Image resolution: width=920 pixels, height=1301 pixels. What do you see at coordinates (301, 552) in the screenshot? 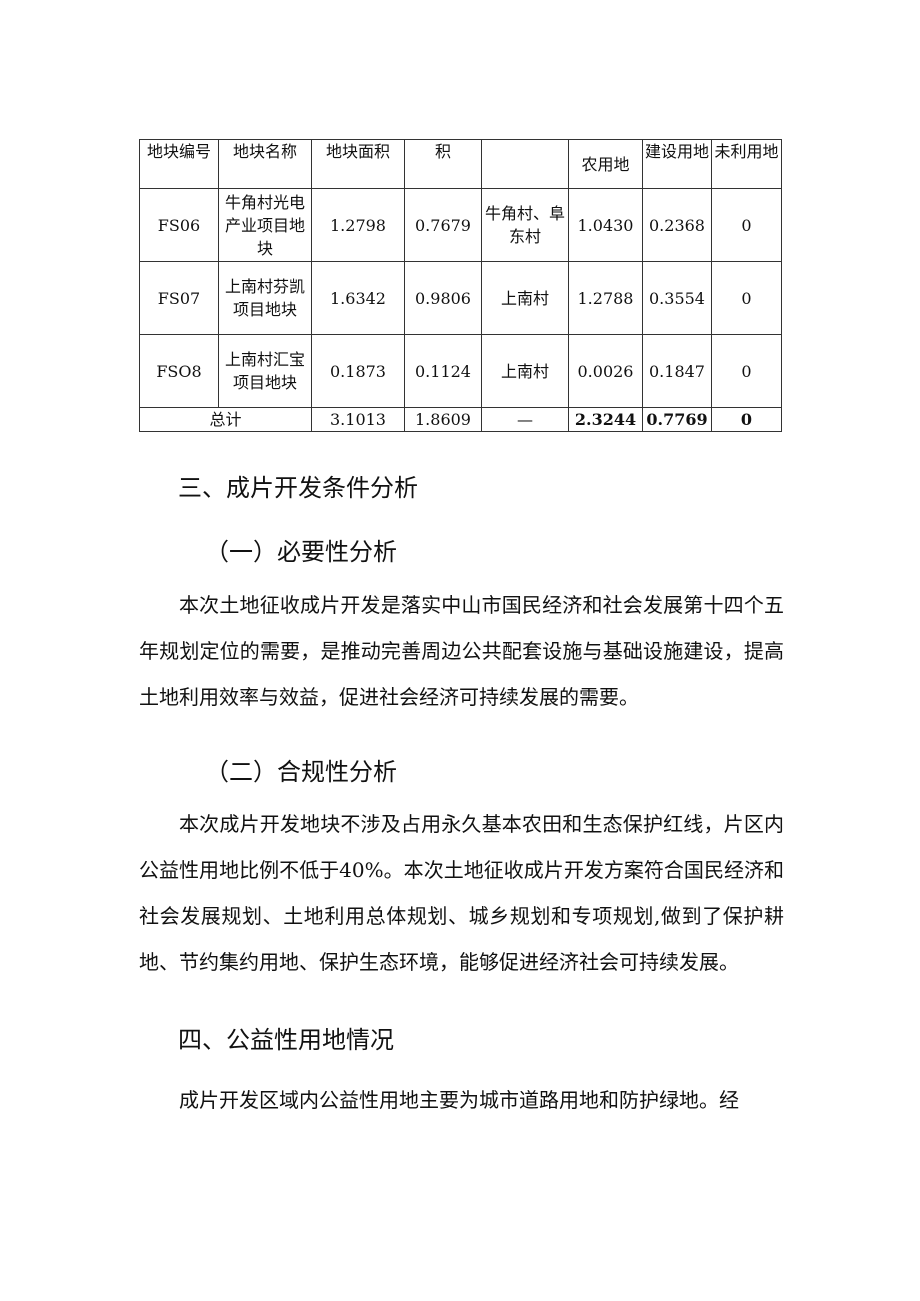
I see `subsection-heading: （一）必要性分析` at bounding box center [301, 552].